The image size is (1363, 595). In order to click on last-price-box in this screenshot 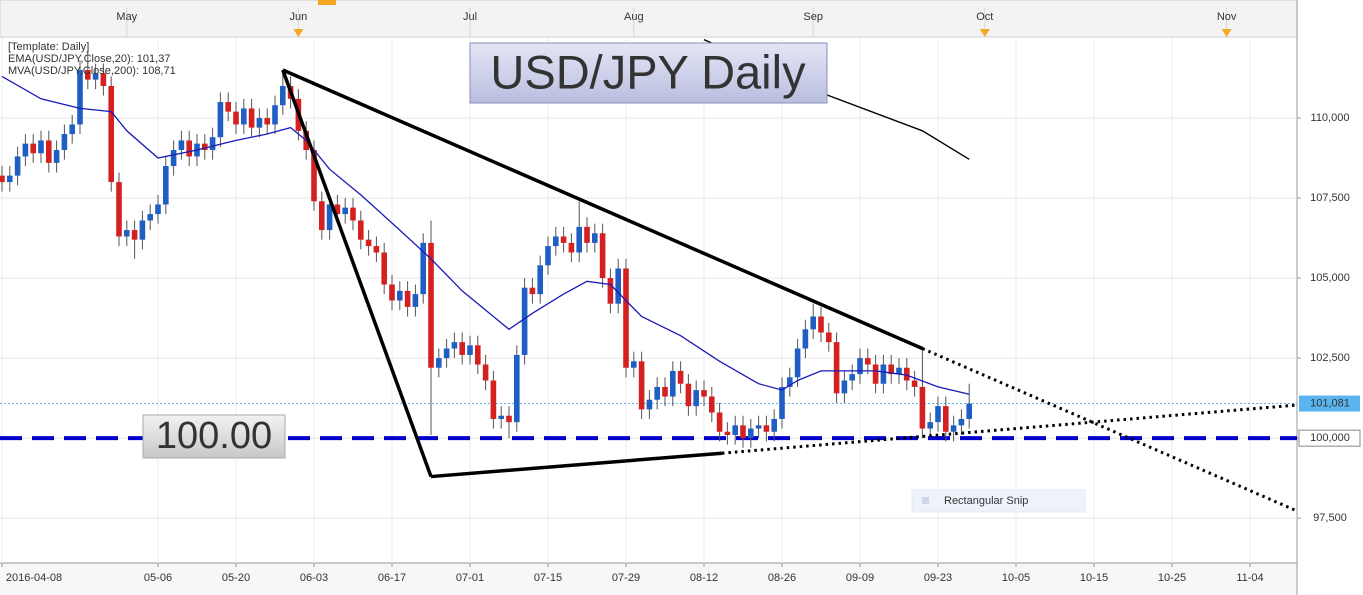, I will do `click(1329, 403)`.